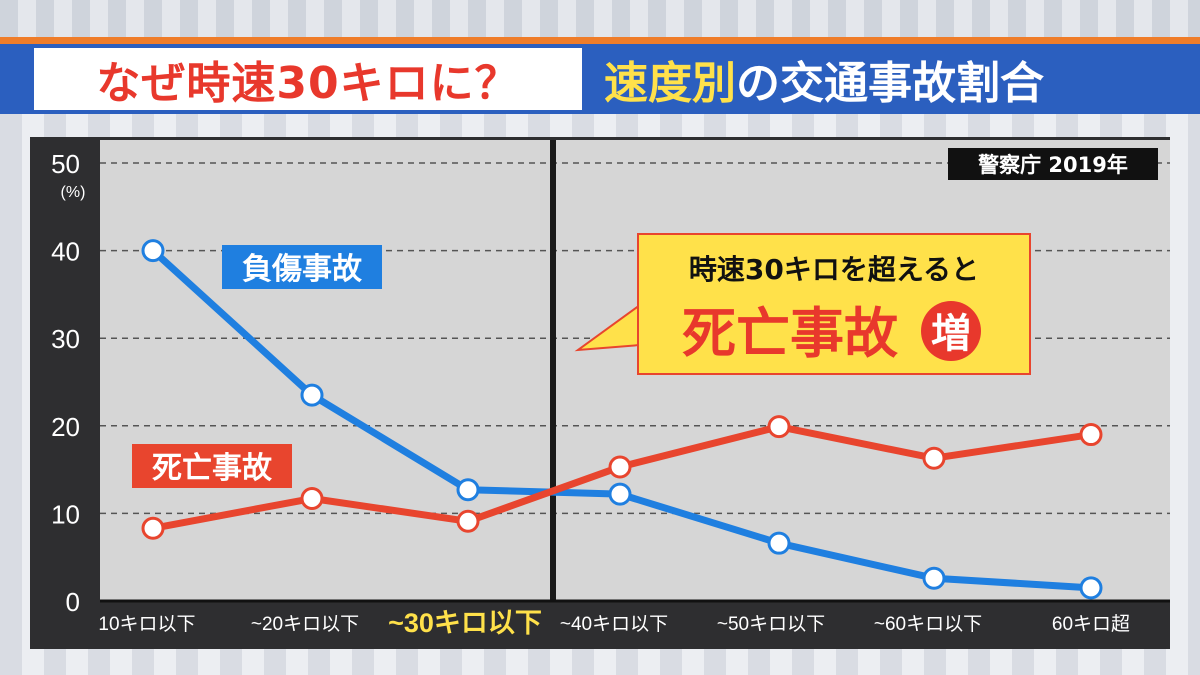  Describe the element at coordinates (65, 339) in the screenshot. I see `y-tick-label: 30` at that location.